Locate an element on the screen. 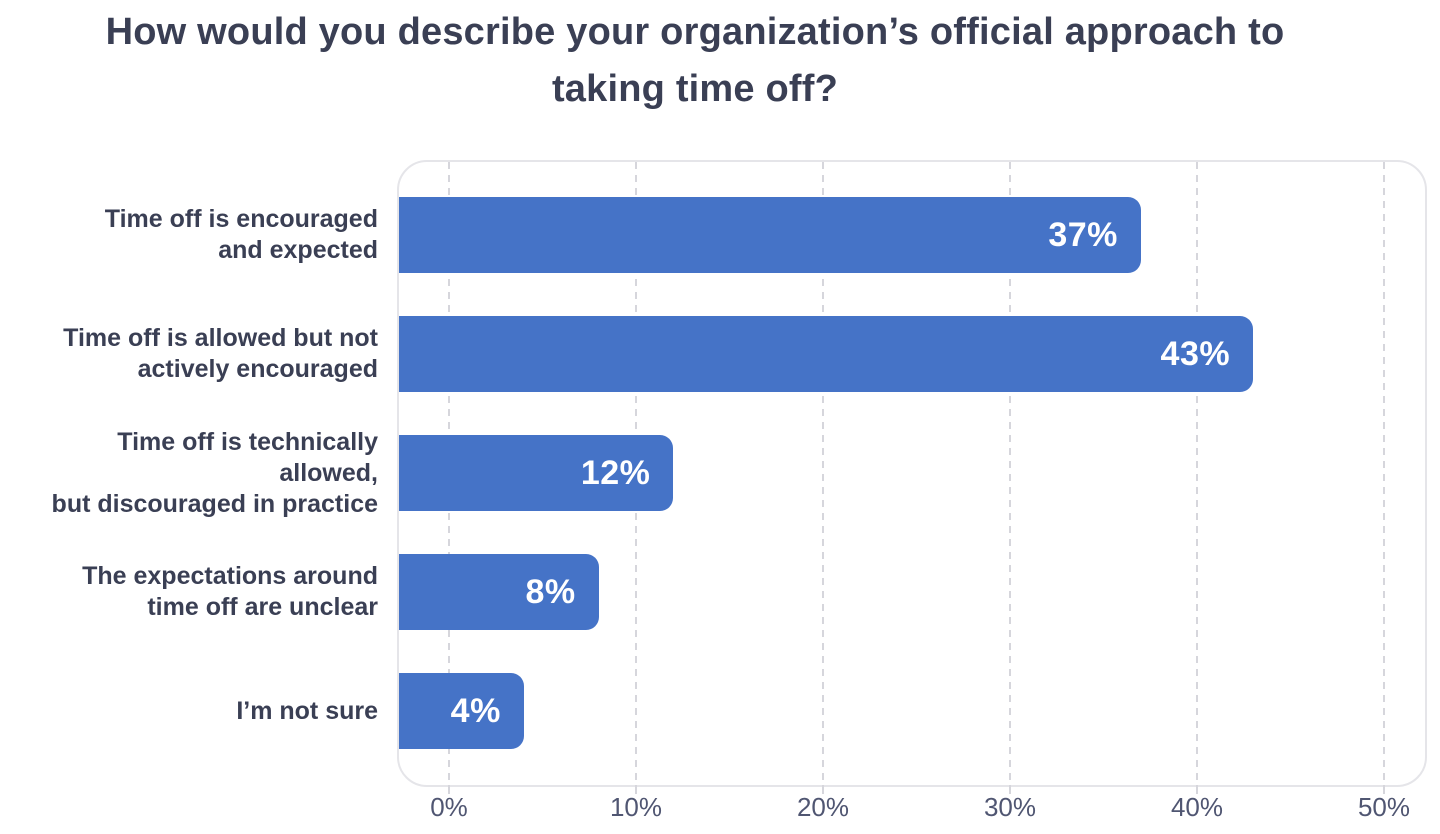  bar-row-0: 37% is located at coordinates (770, 235).